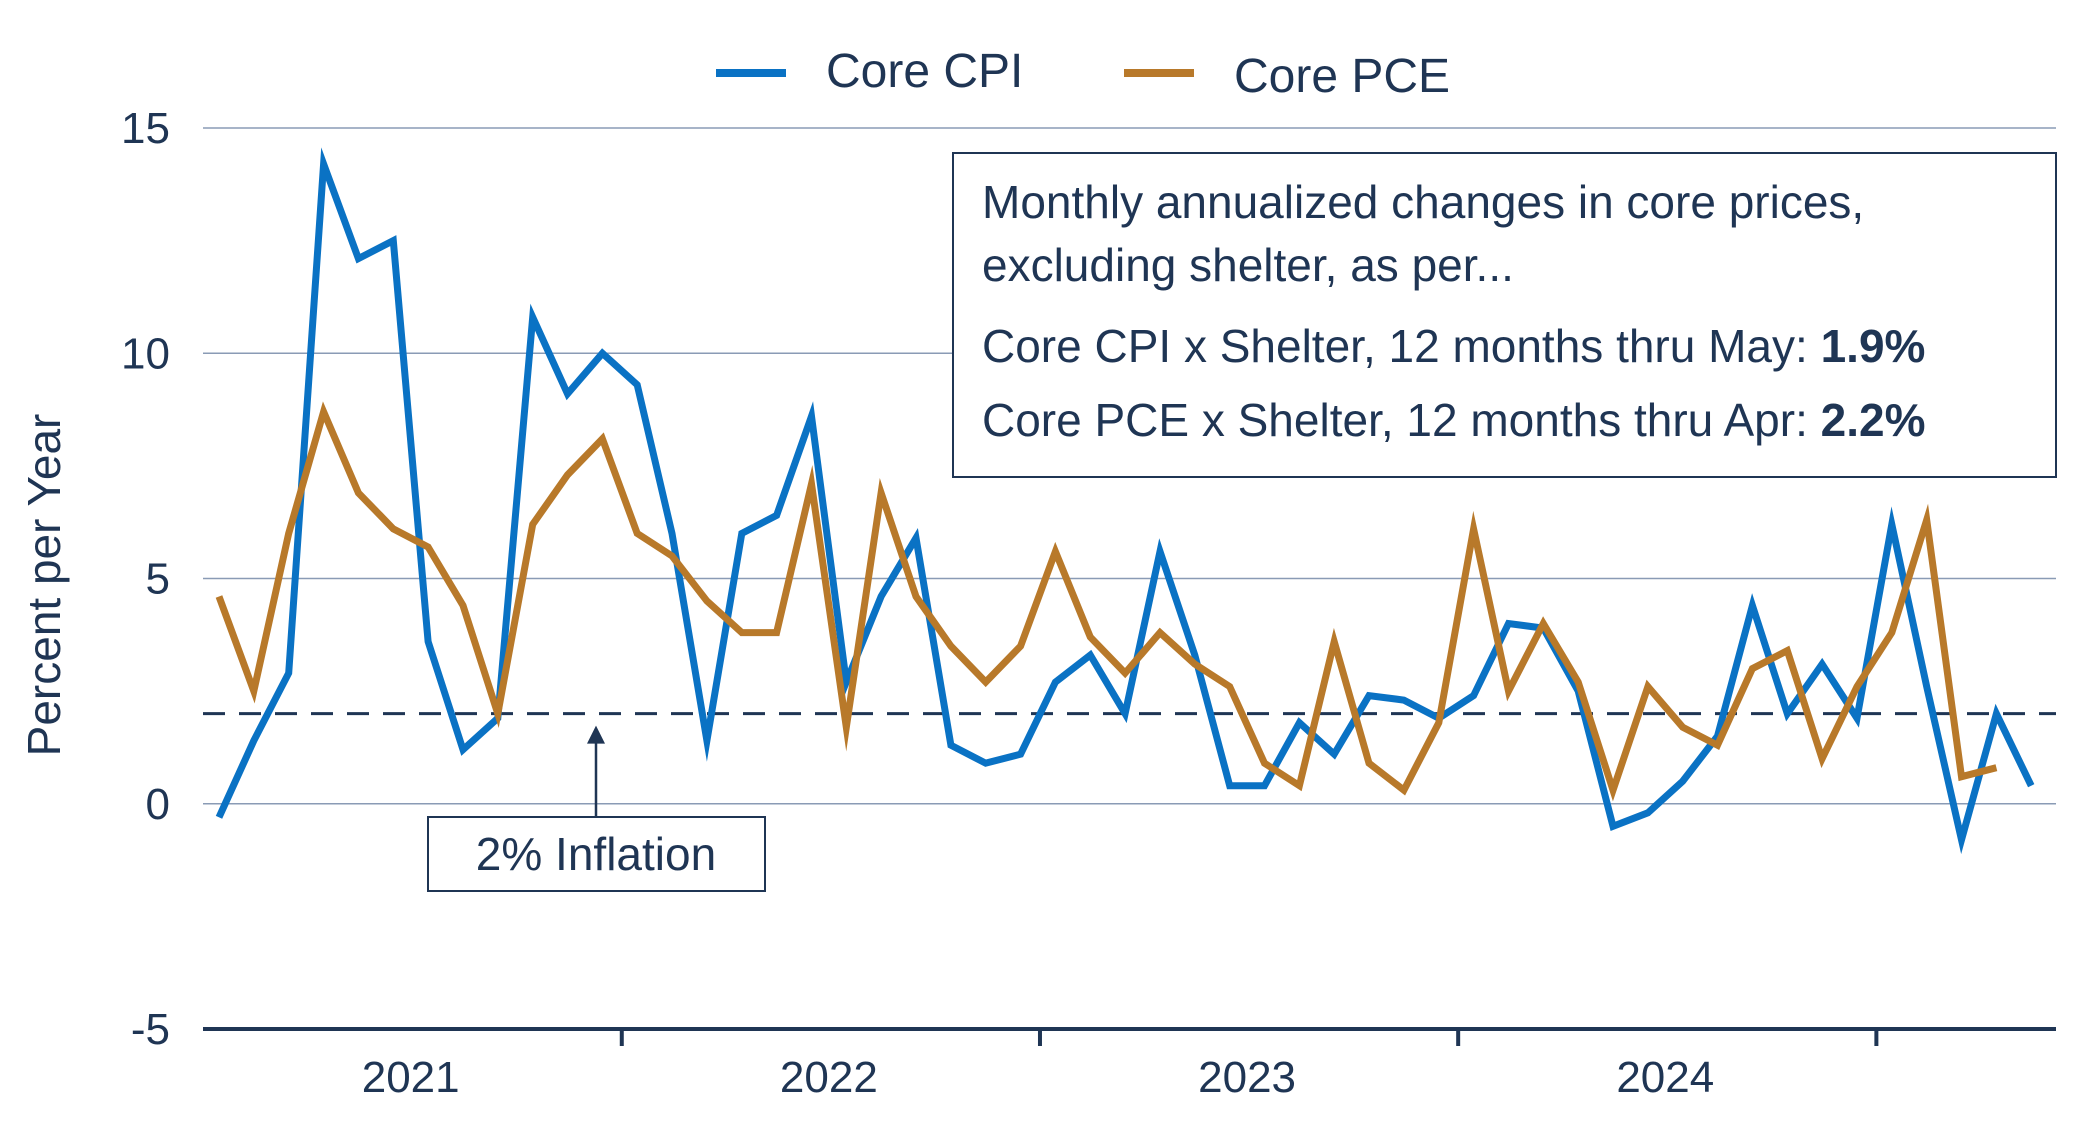 The height and width of the screenshot is (1125, 2084). What do you see at coordinates (145, 353) in the screenshot?
I see `y-tick-label-10: 10` at bounding box center [145, 353].